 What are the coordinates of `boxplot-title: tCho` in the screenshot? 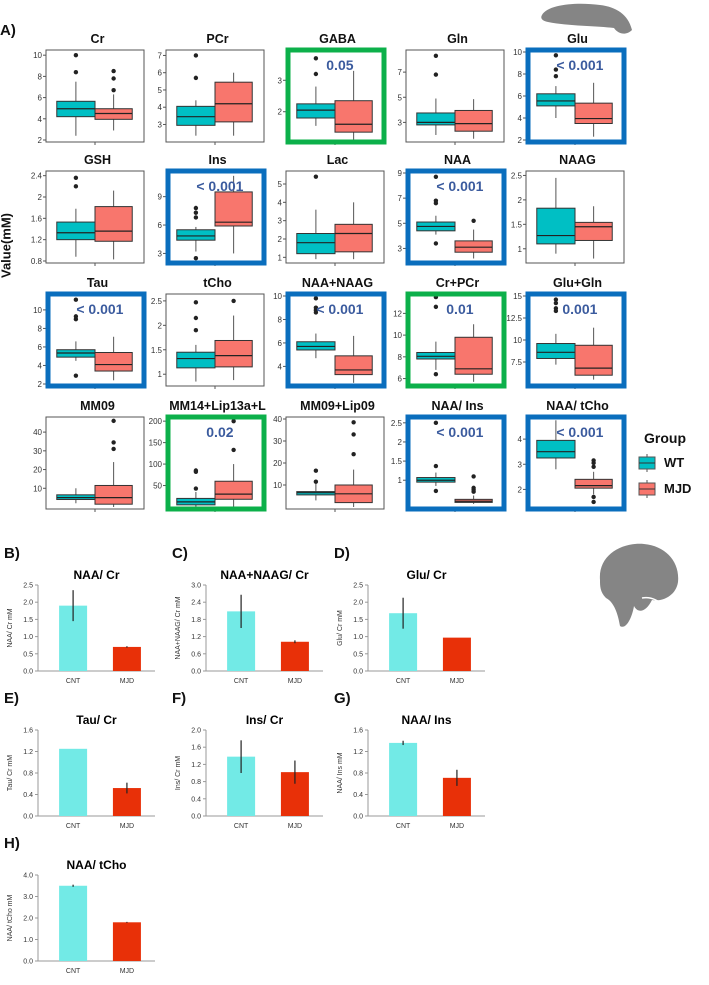 It's located at (217, 283).